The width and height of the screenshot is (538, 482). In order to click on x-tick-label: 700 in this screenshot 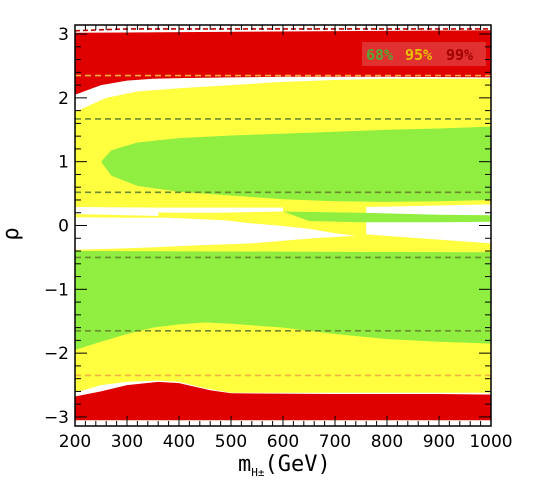, I will do `click(335, 442)`.